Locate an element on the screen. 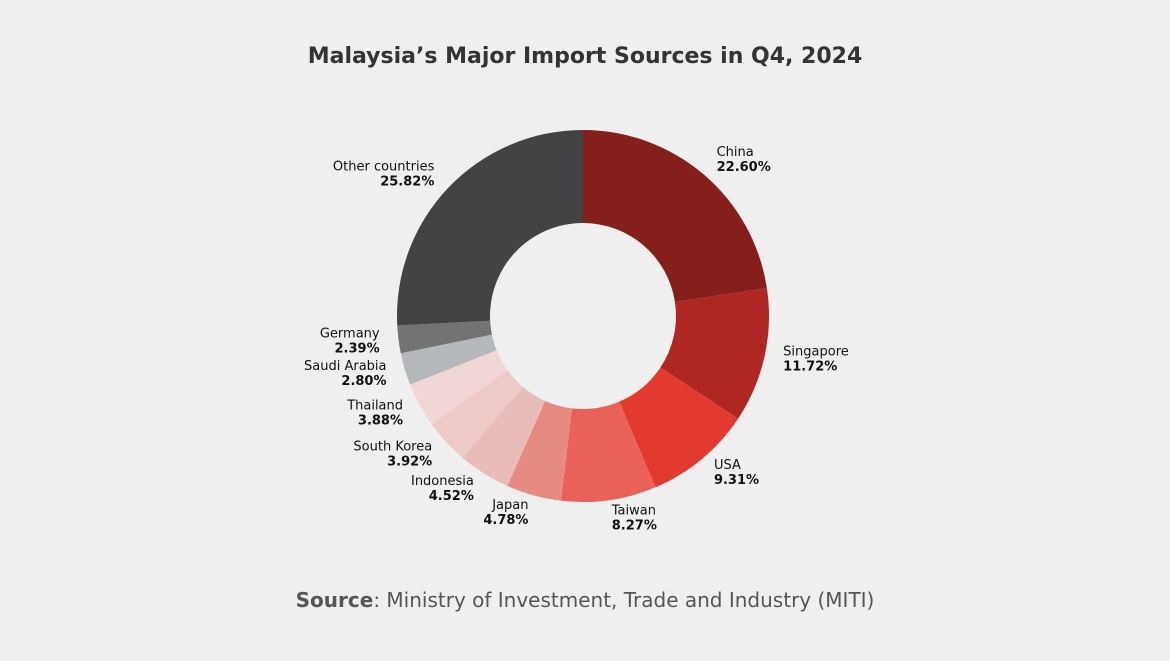  slice-value-label: 3.92% is located at coordinates (409, 461).